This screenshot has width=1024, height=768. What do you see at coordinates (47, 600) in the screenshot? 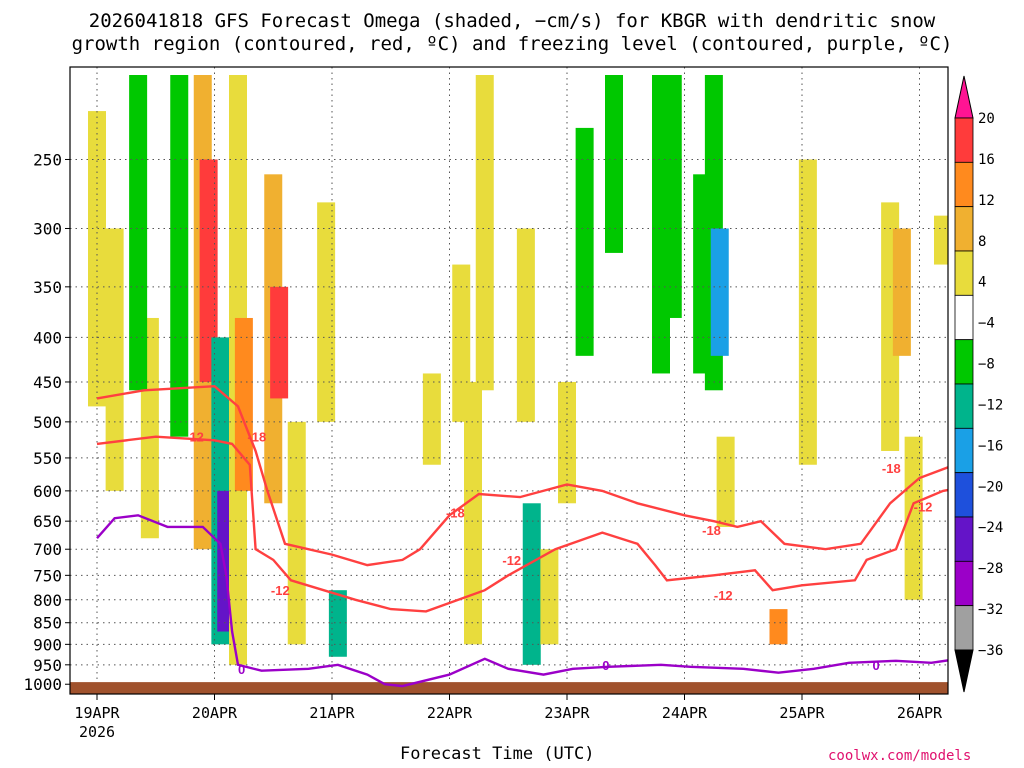
I see `y-tick-label: 800` at bounding box center [47, 600].